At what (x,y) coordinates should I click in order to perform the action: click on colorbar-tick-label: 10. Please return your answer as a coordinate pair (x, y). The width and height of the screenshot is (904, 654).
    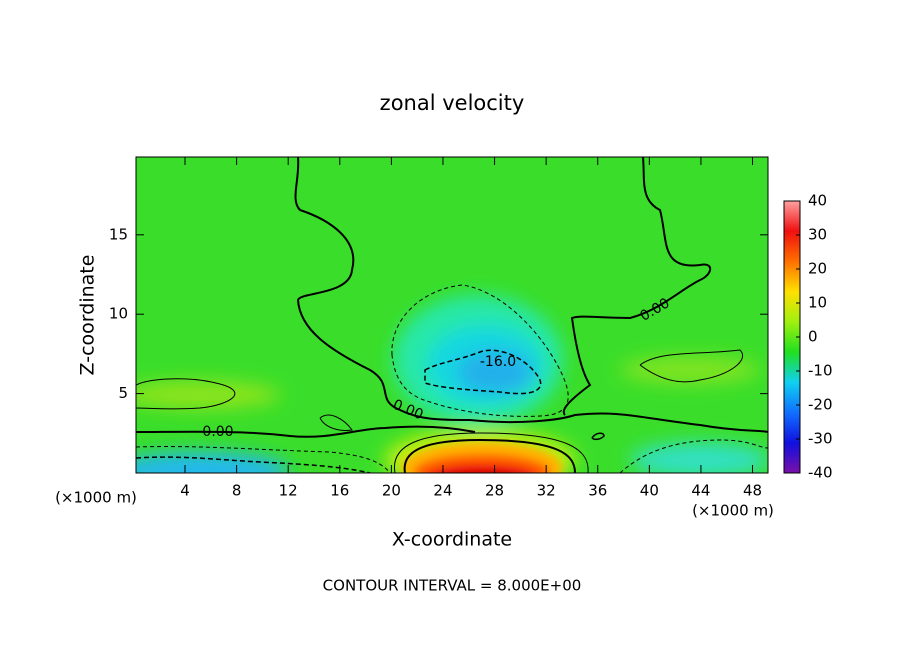
    Looking at the image, I should click on (817, 303).